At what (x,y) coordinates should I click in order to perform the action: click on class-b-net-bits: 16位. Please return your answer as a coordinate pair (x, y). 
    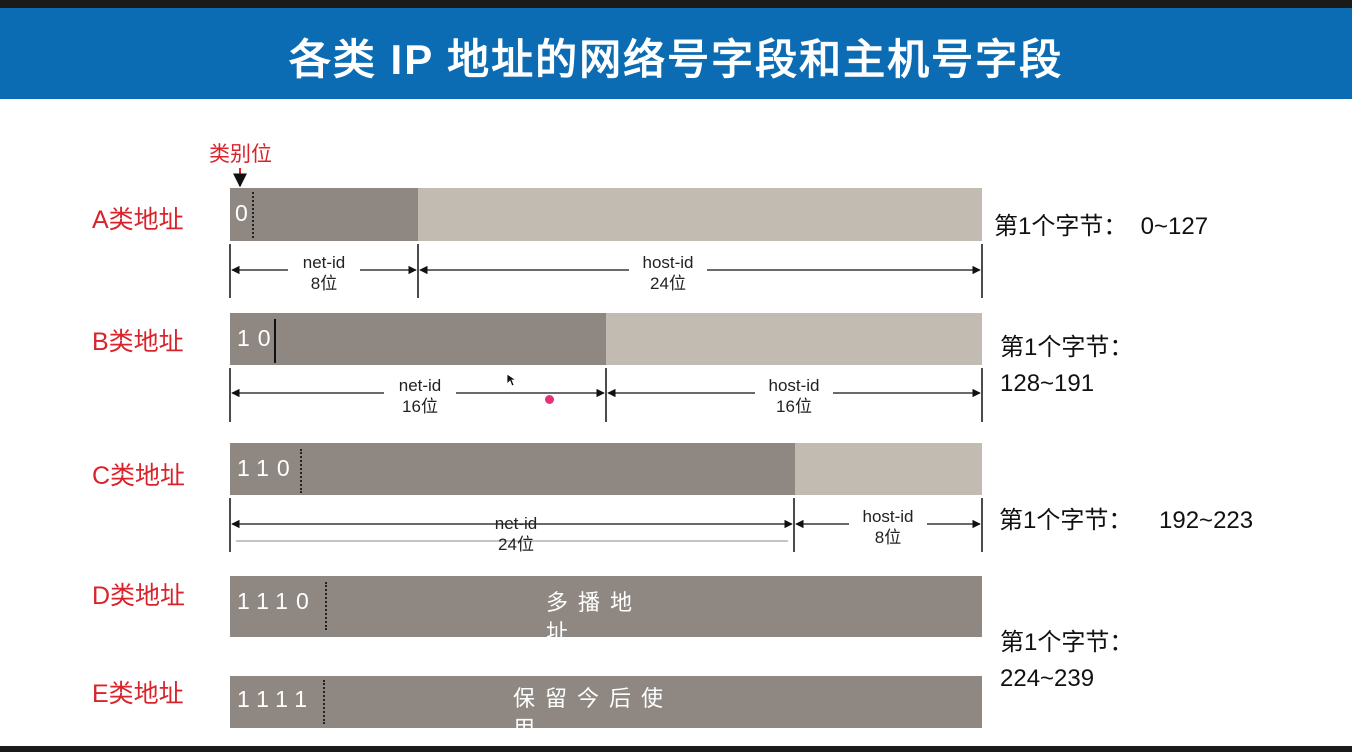
    Looking at the image, I should click on (420, 406).